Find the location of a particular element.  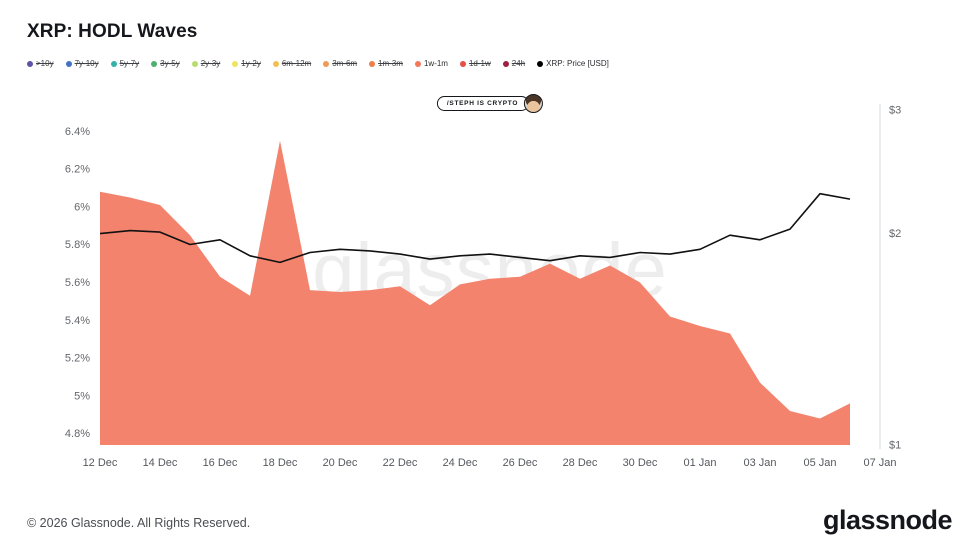

legend-item-24h: 24h is located at coordinates (514, 63).